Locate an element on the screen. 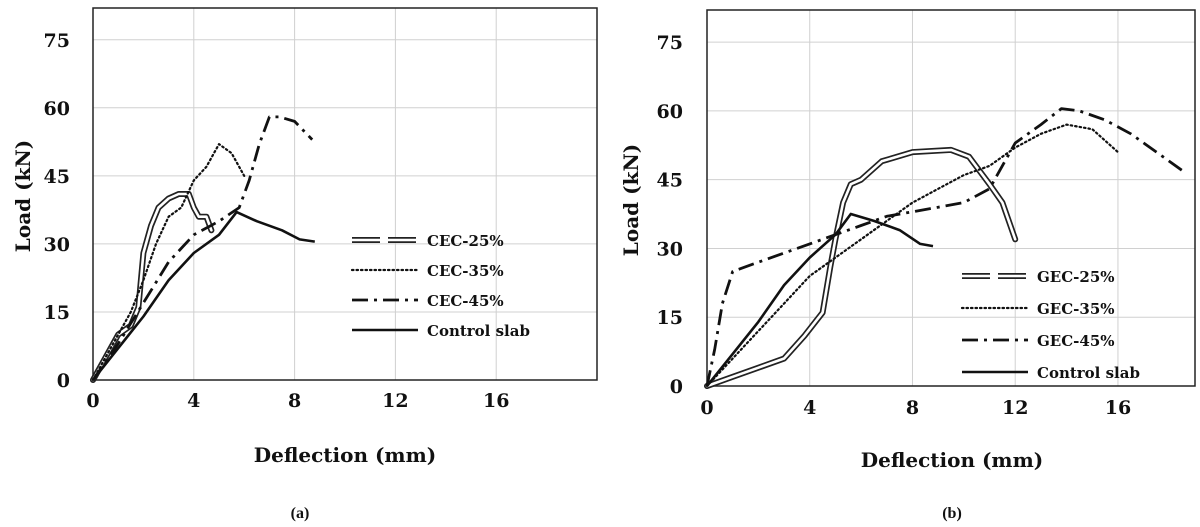 Image resolution: width=1200 pixels, height=527 pixels. series-cec-35--line is located at coordinates (168, 262).